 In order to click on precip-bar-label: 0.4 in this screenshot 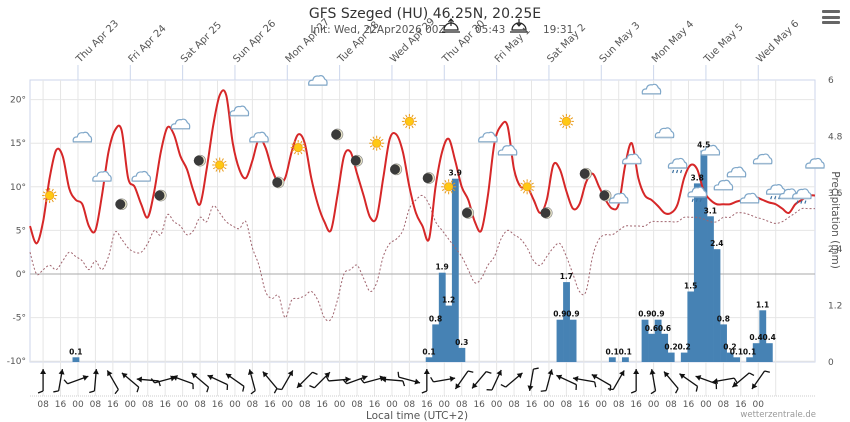, I will do `click(769, 337)`.